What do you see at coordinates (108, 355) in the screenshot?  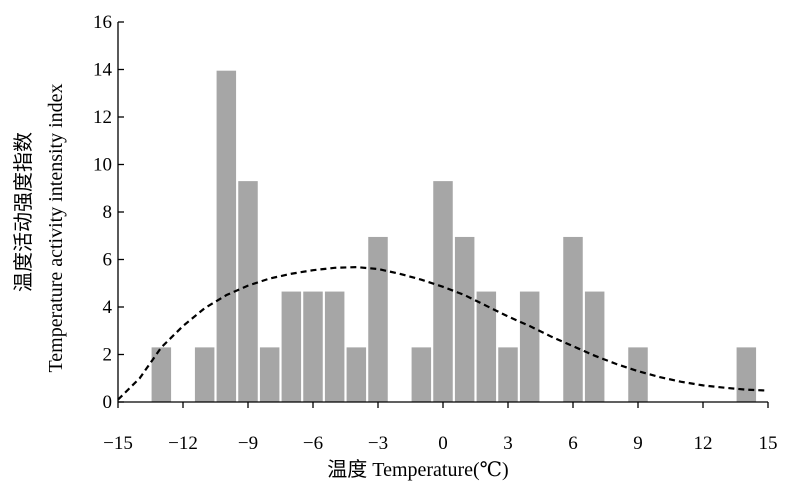 I see `y-tick-label: 2` at bounding box center [108, 355].